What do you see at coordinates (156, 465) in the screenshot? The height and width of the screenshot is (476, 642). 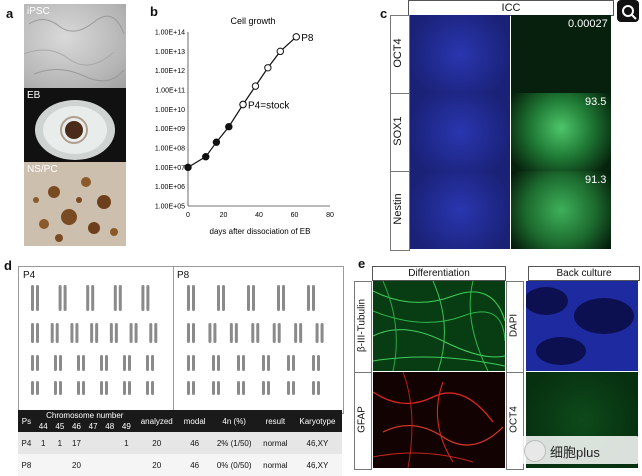 I see `cell-analyzed: 20` at bounding box center [156, 465].